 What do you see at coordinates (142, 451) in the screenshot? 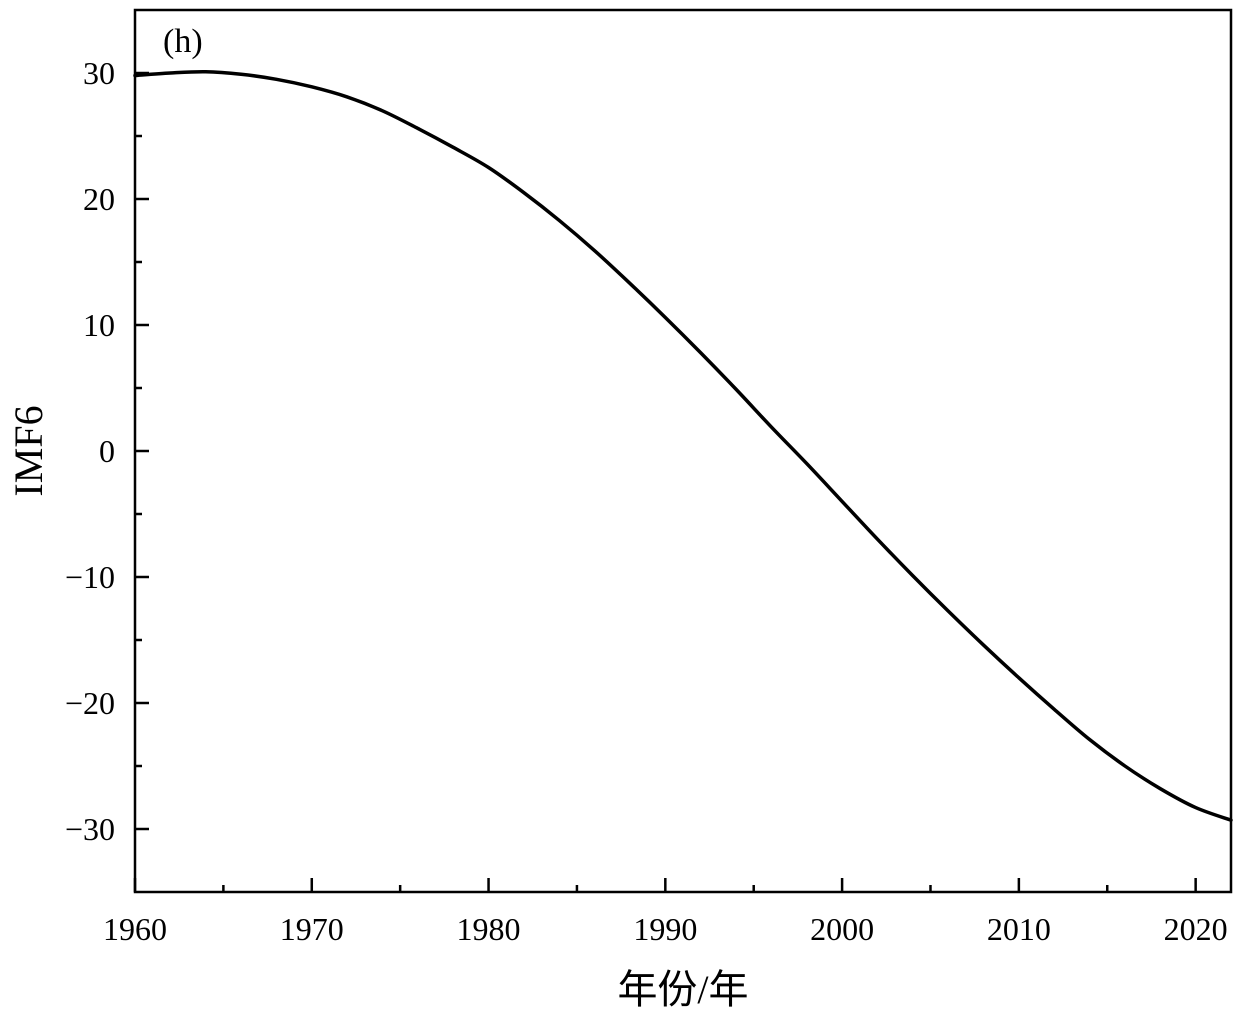
I see `y-axis-ticks` at bounding box center [142, 451].